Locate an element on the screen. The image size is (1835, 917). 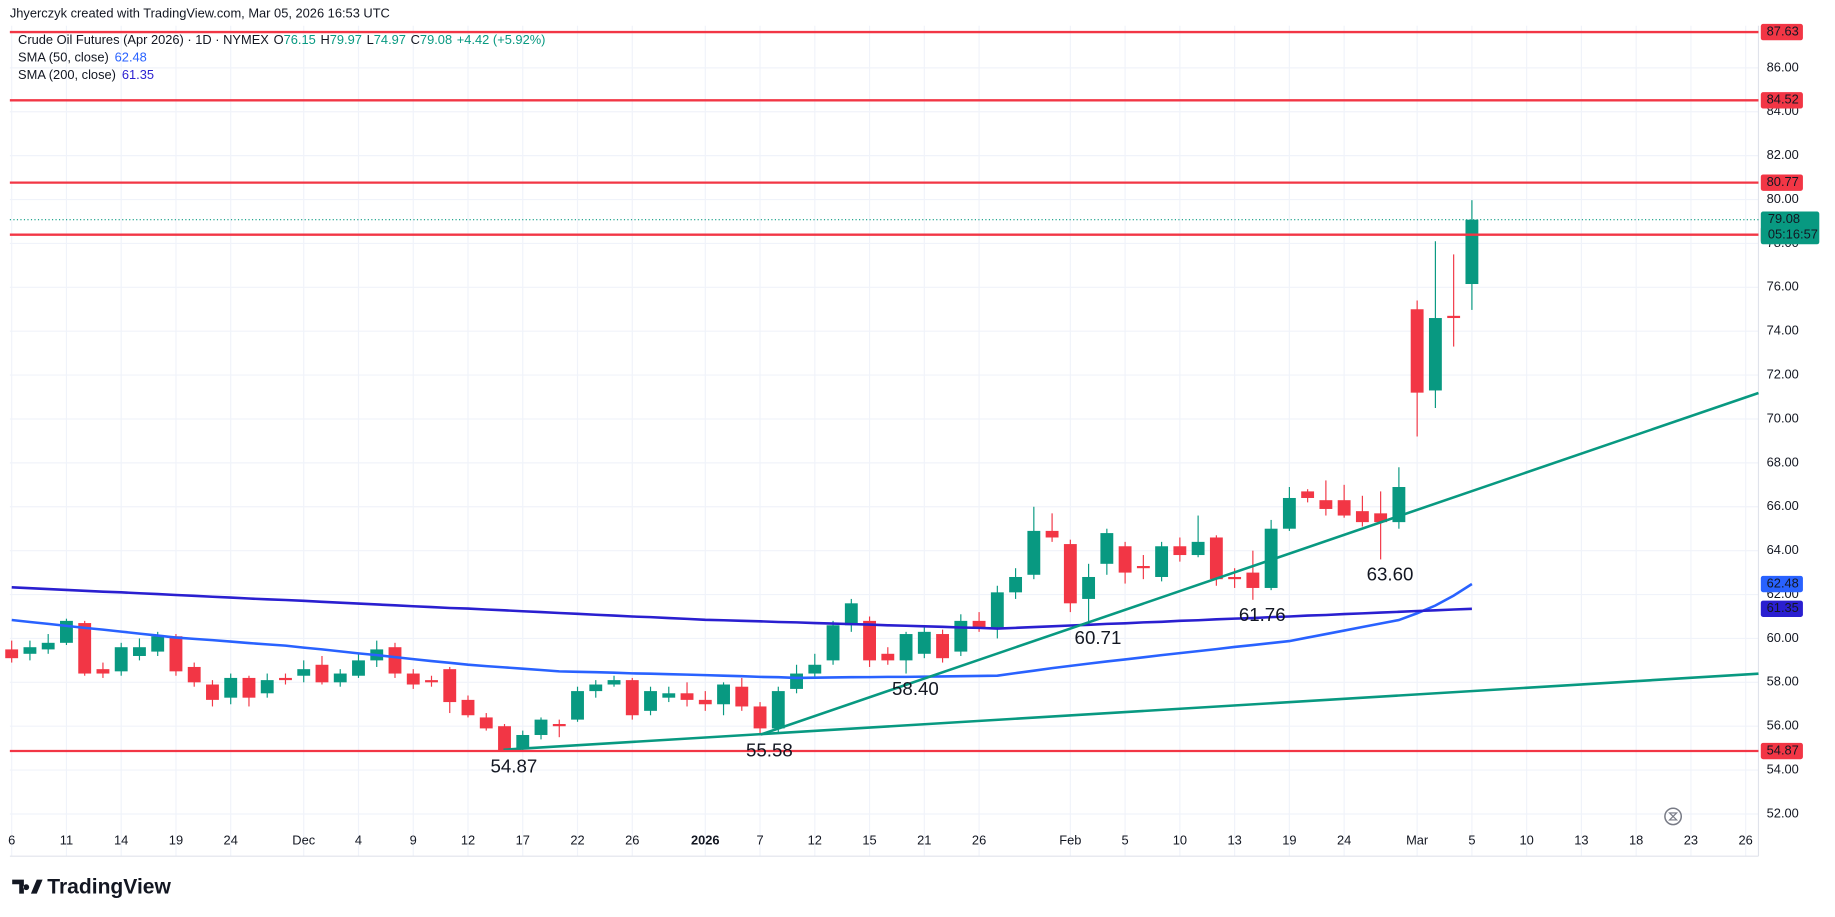
y-tick-label: 86.00 is located at coordinates (1783, 66).